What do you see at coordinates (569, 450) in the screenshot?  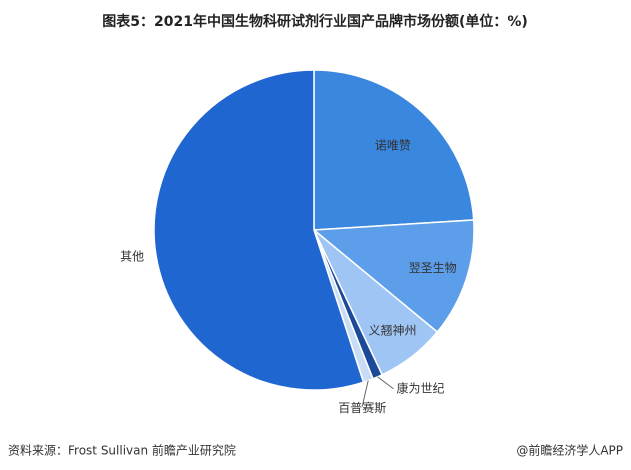 I see `brand: @前瞻经济学人APP` at bounding box center [569, 450].